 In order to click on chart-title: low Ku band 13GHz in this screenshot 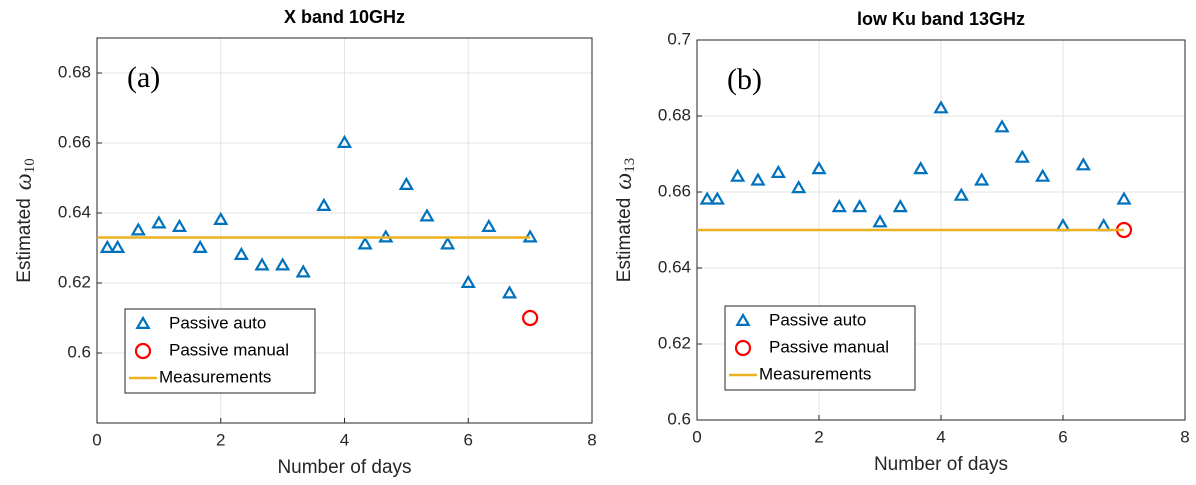, I will do `click(941, 19)`.